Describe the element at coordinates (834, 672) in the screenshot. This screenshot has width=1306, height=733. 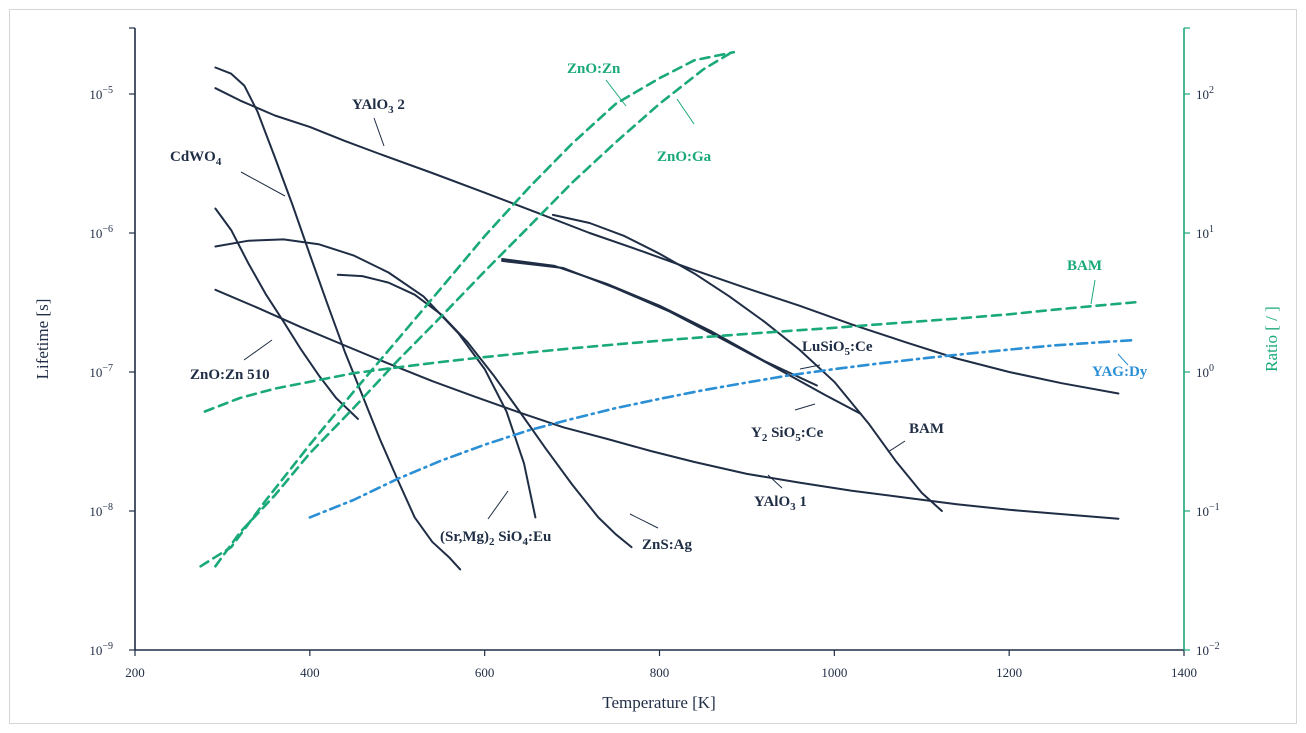
I see `x-tick-label: 1000` at that location.